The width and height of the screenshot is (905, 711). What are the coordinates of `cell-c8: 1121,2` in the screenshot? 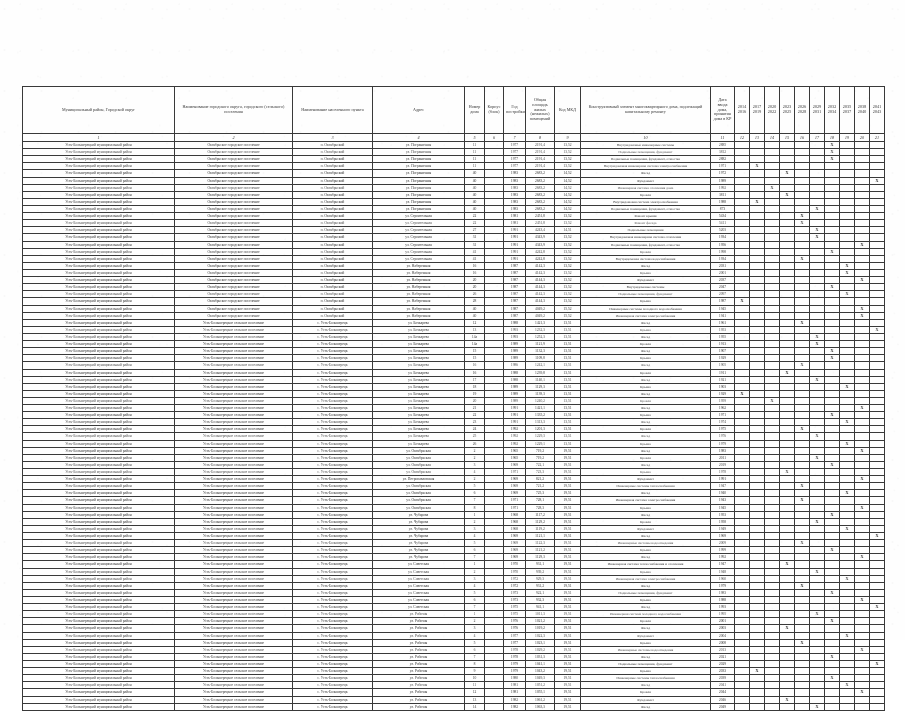 It's located at (540, 550).